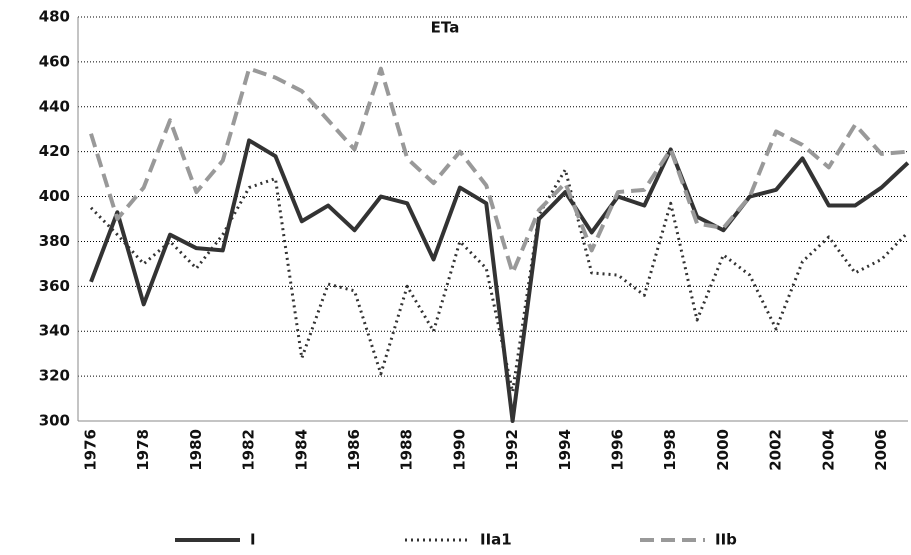 The height and width of the screenshot is (555, 911). What do you see at coordinates (670, 450) in the screenshot?
I see `x-tick-label: 1998` at bounding box center [670, 450].